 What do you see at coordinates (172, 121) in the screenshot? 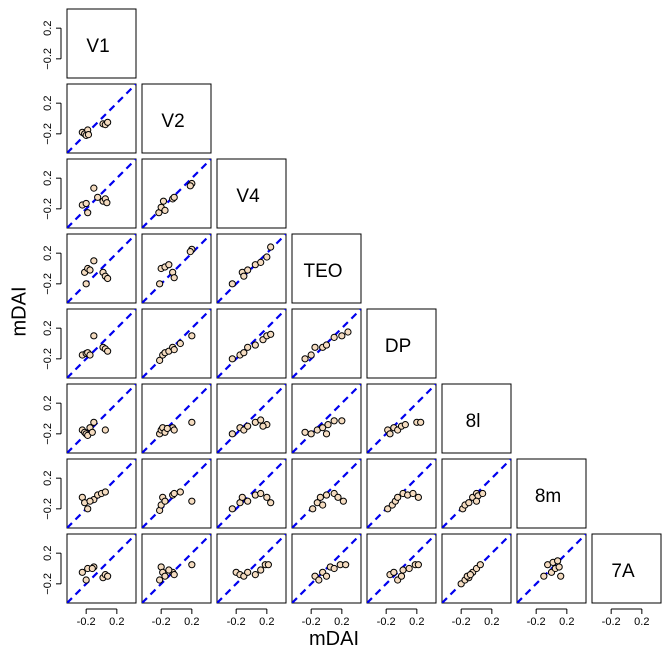
I see `area-label-V2: V2` at bounding box center [172, 121].